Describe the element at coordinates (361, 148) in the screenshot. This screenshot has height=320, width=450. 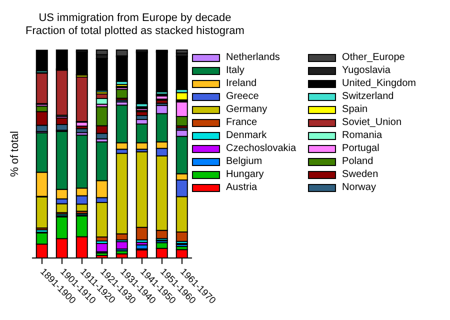
I see `legend-label: Portugal` at that location.